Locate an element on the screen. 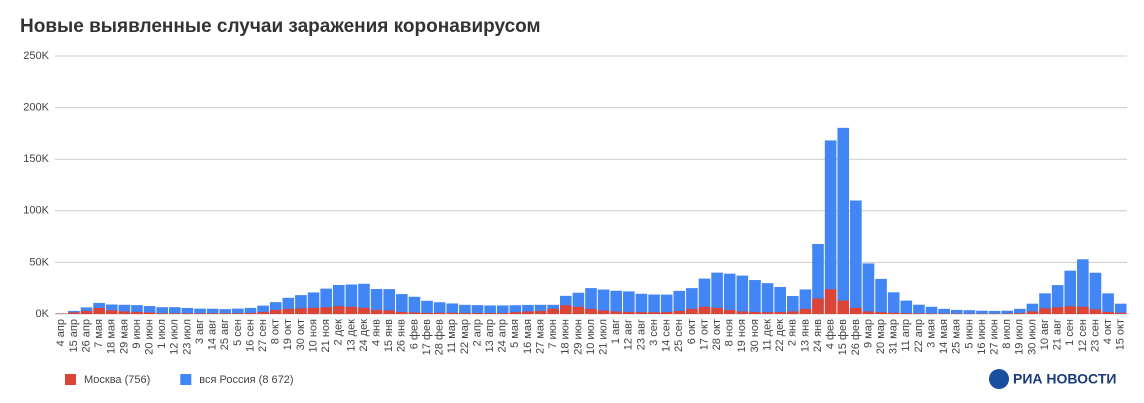 The width and height of the screenshot is (1144, 403). x-tick-label: 7 мая is located at coordinates (99, 333).